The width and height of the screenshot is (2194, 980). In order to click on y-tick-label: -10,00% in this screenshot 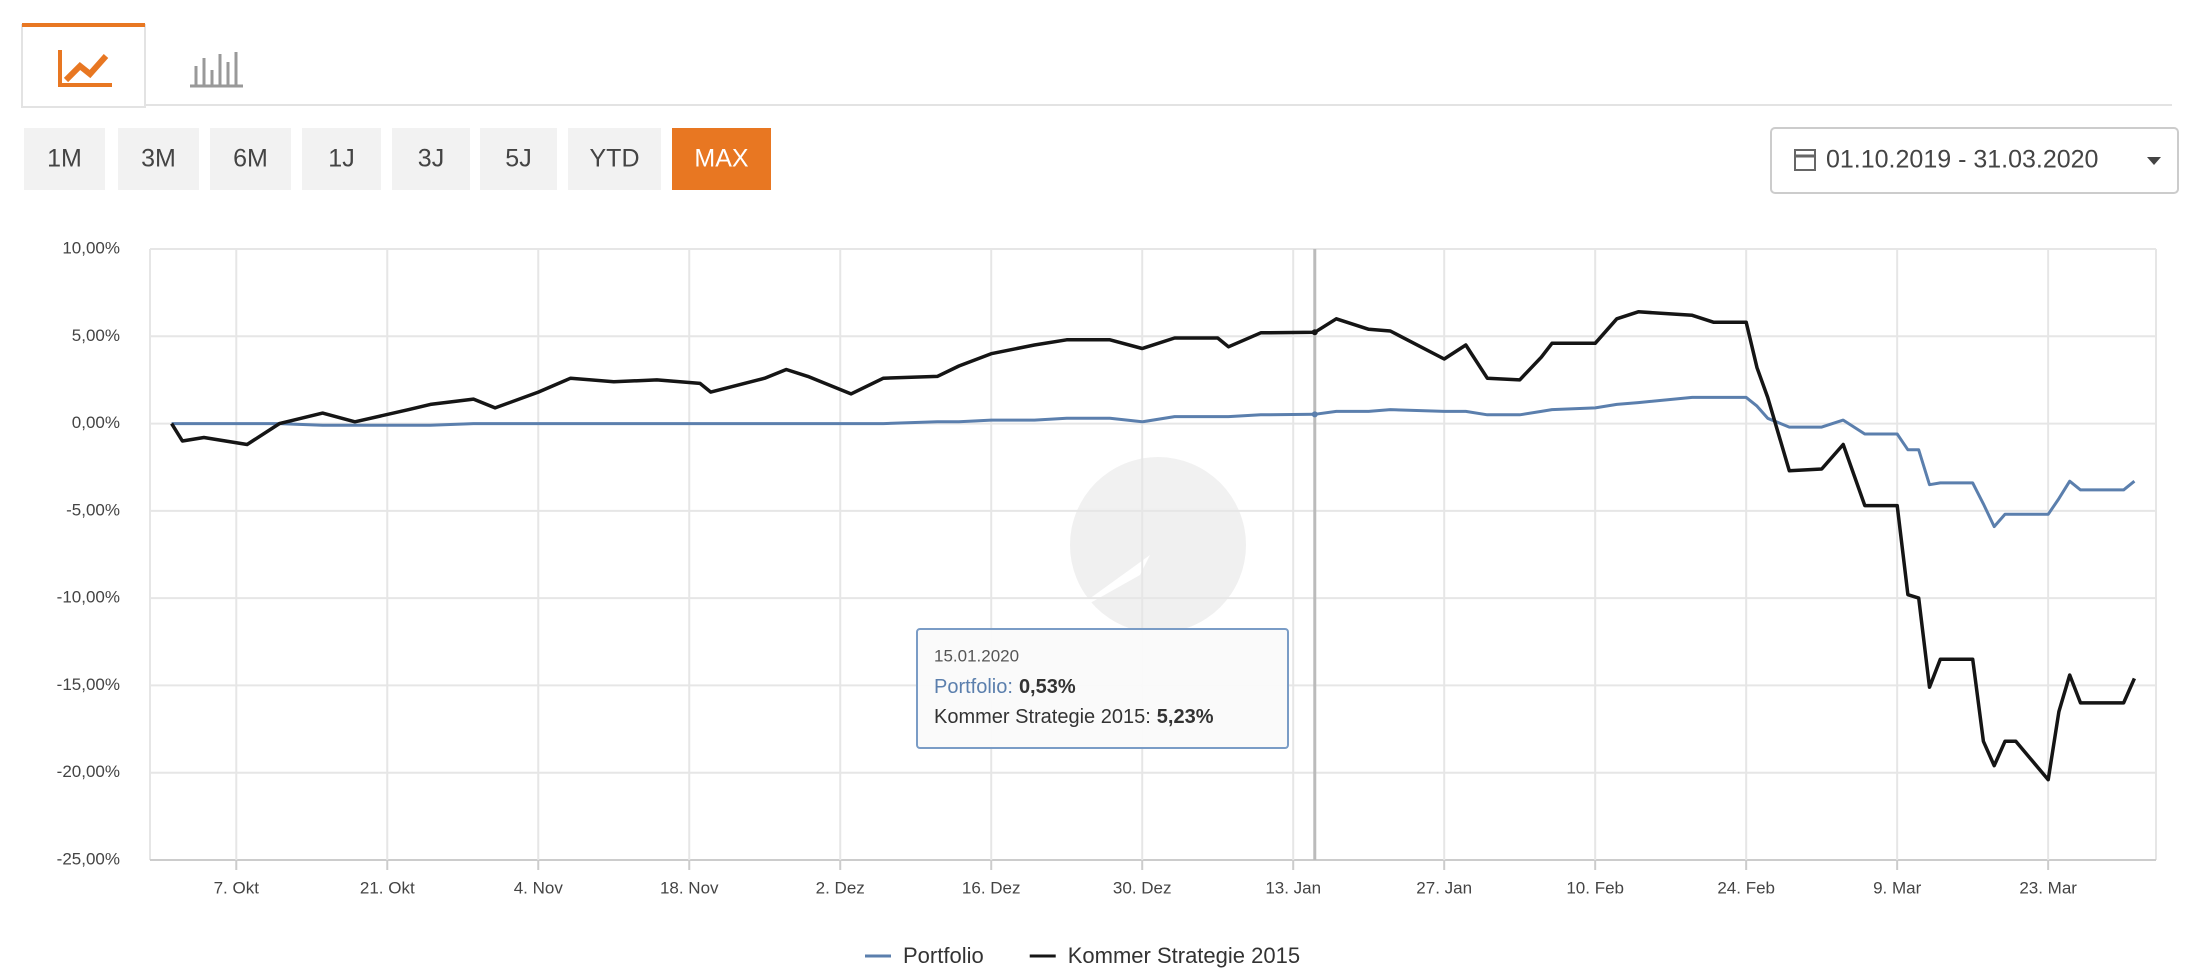, I will do `click(88, 597)`.